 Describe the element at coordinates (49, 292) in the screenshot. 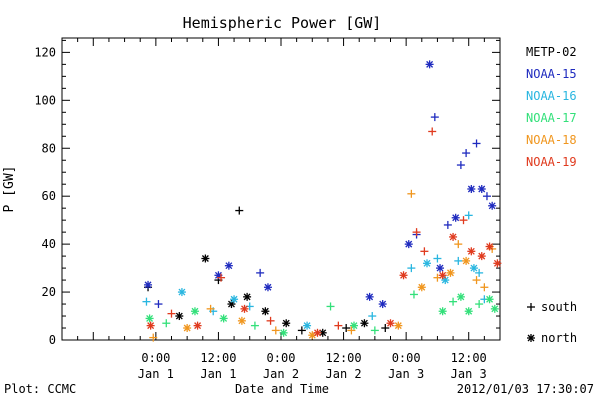

I see `y-tick-label: 20` at that location.